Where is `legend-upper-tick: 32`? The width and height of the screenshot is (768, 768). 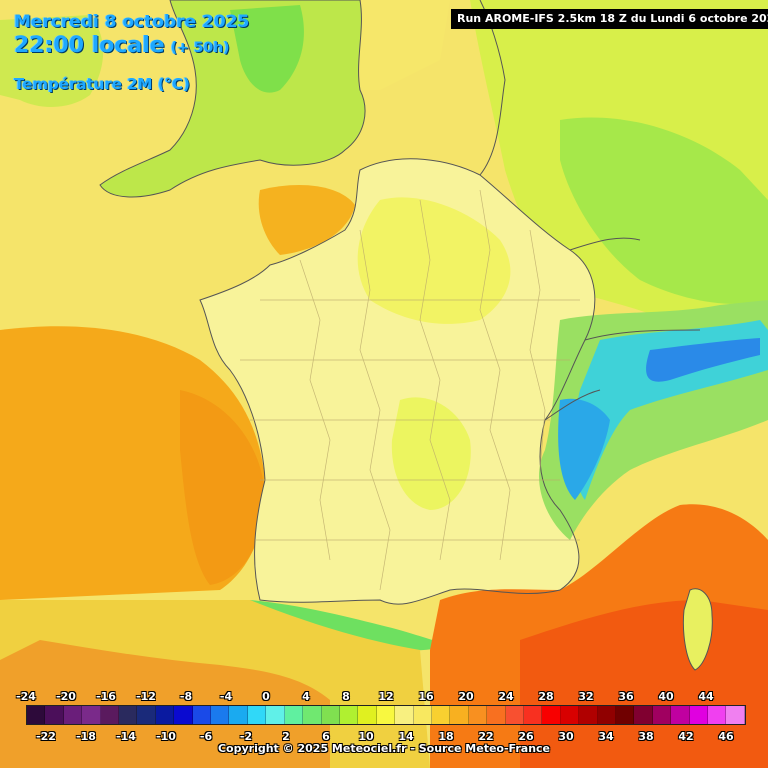 legend-upper-tick: 32 is located at coordinates (586, 696).